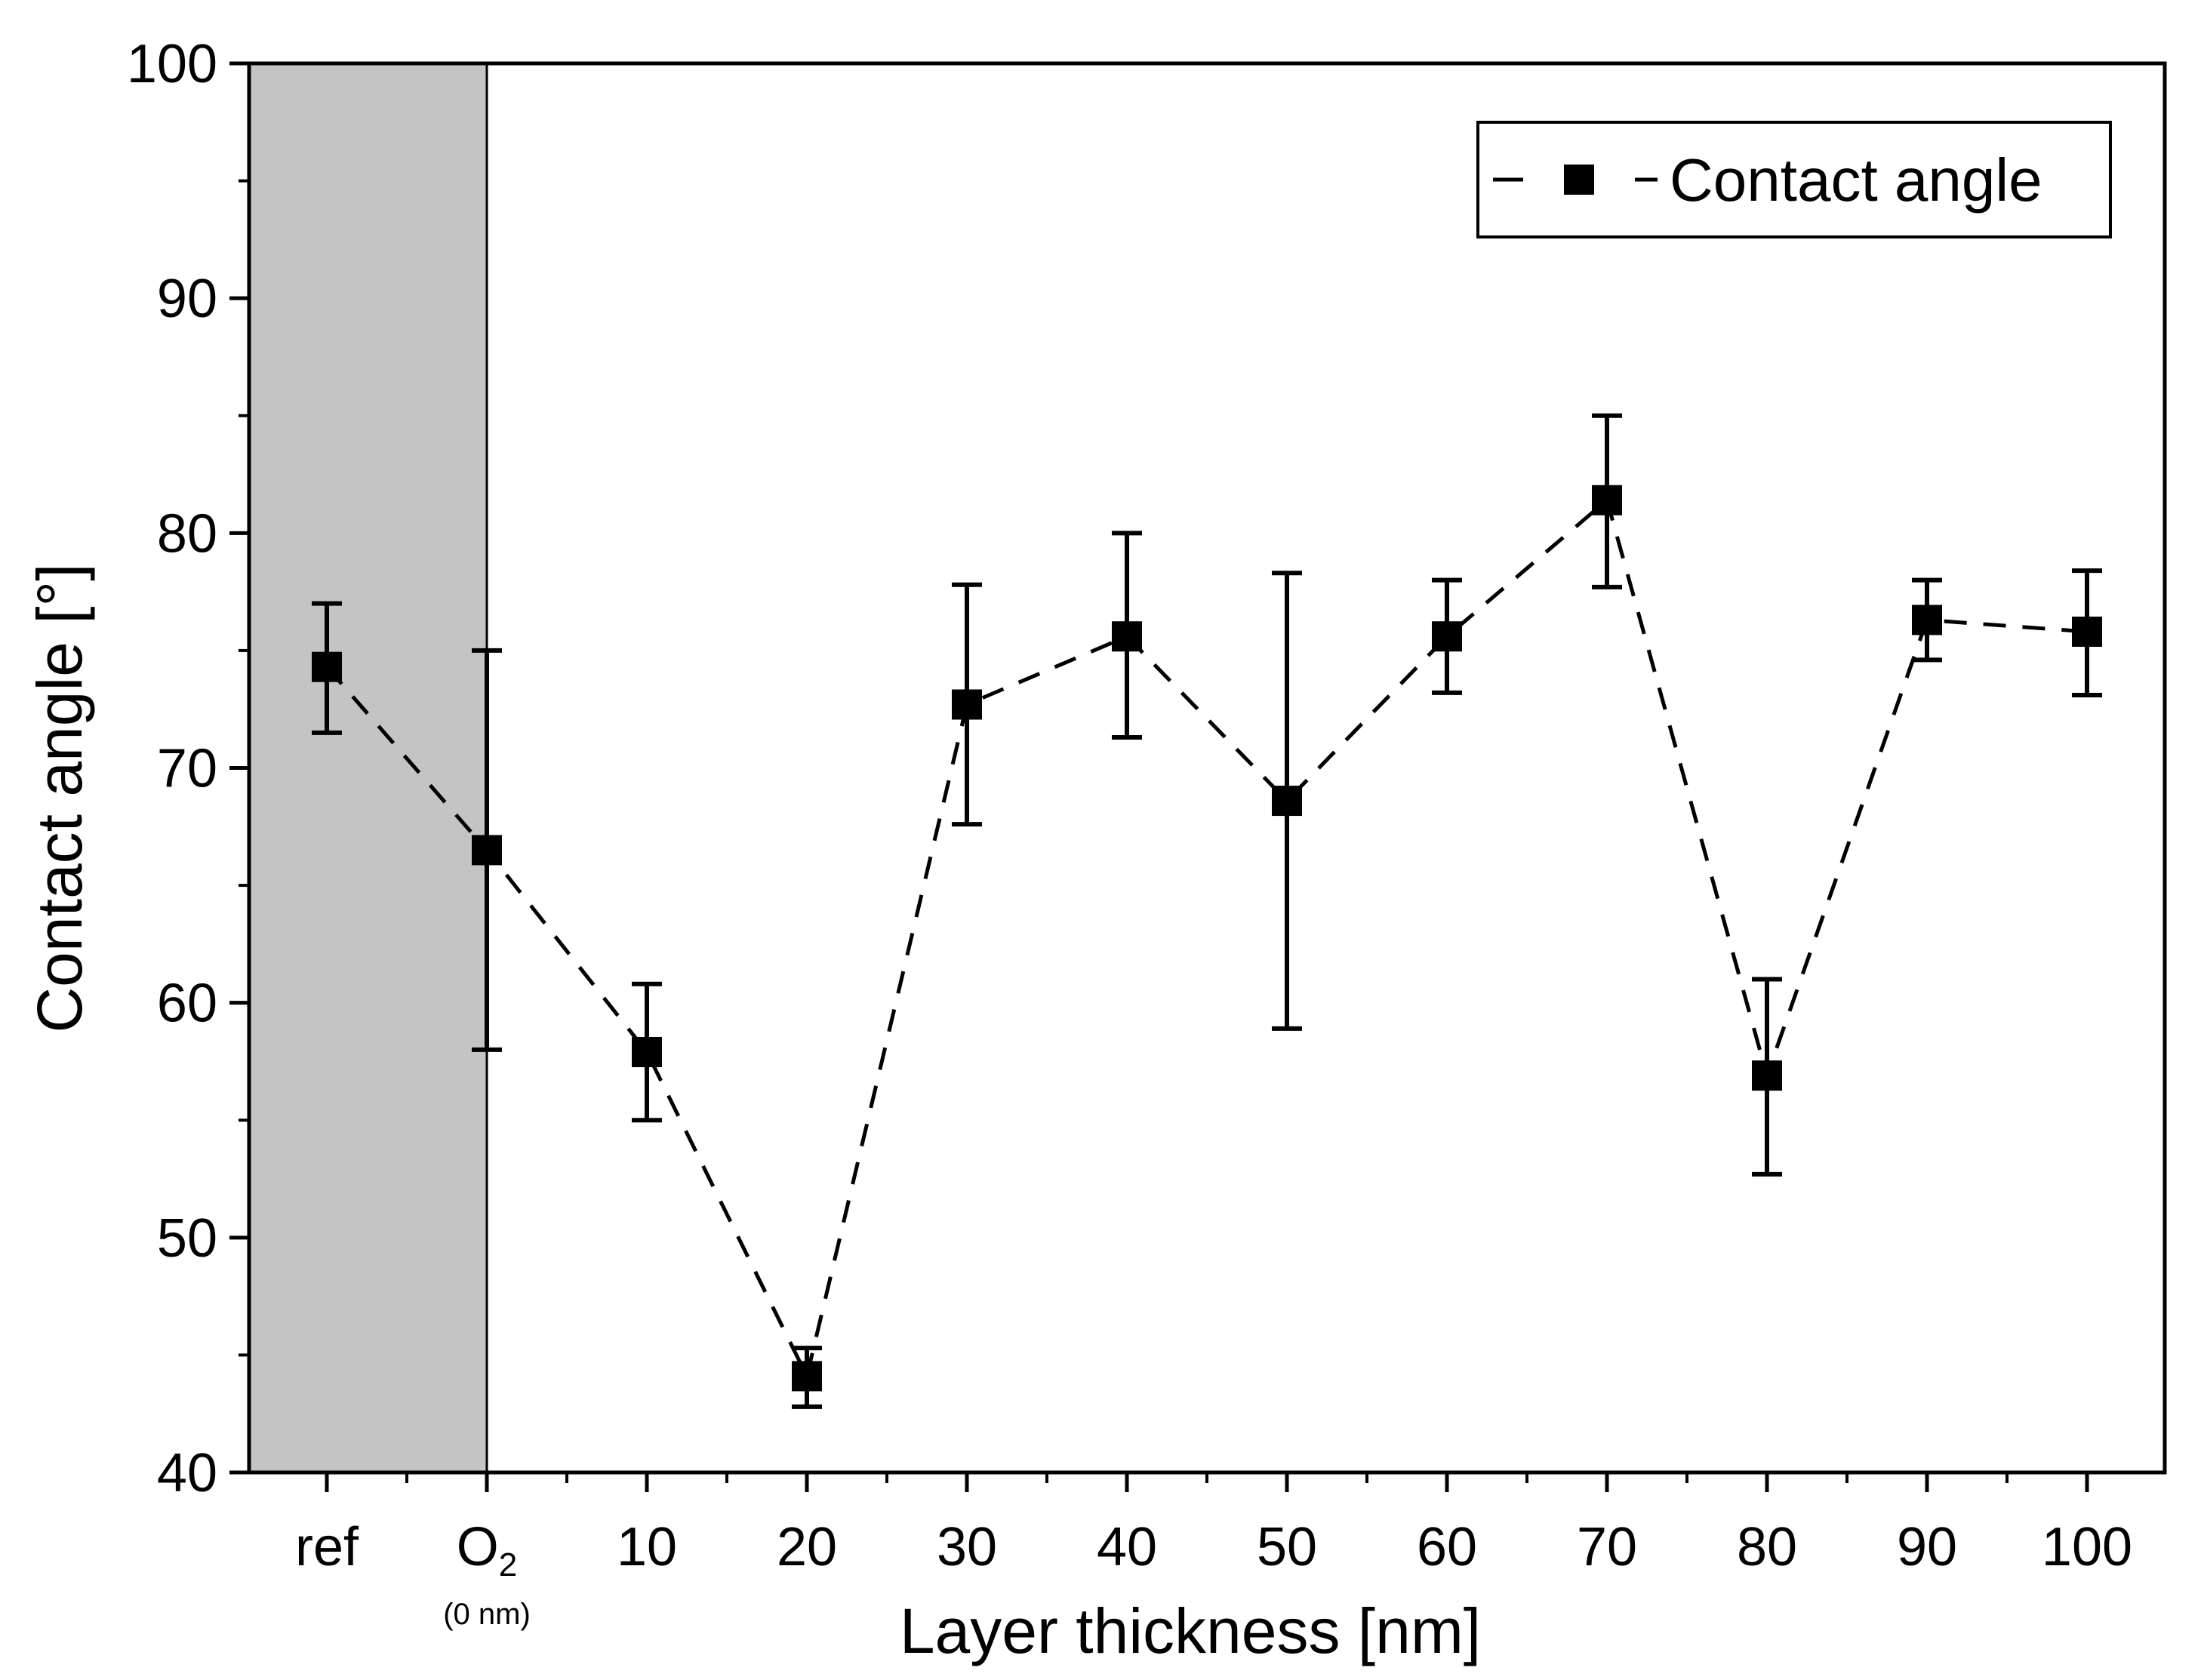  Describe the element at coordinates (647, 1547) in the screenshot. I see `x-tick-label: 10` at that location.